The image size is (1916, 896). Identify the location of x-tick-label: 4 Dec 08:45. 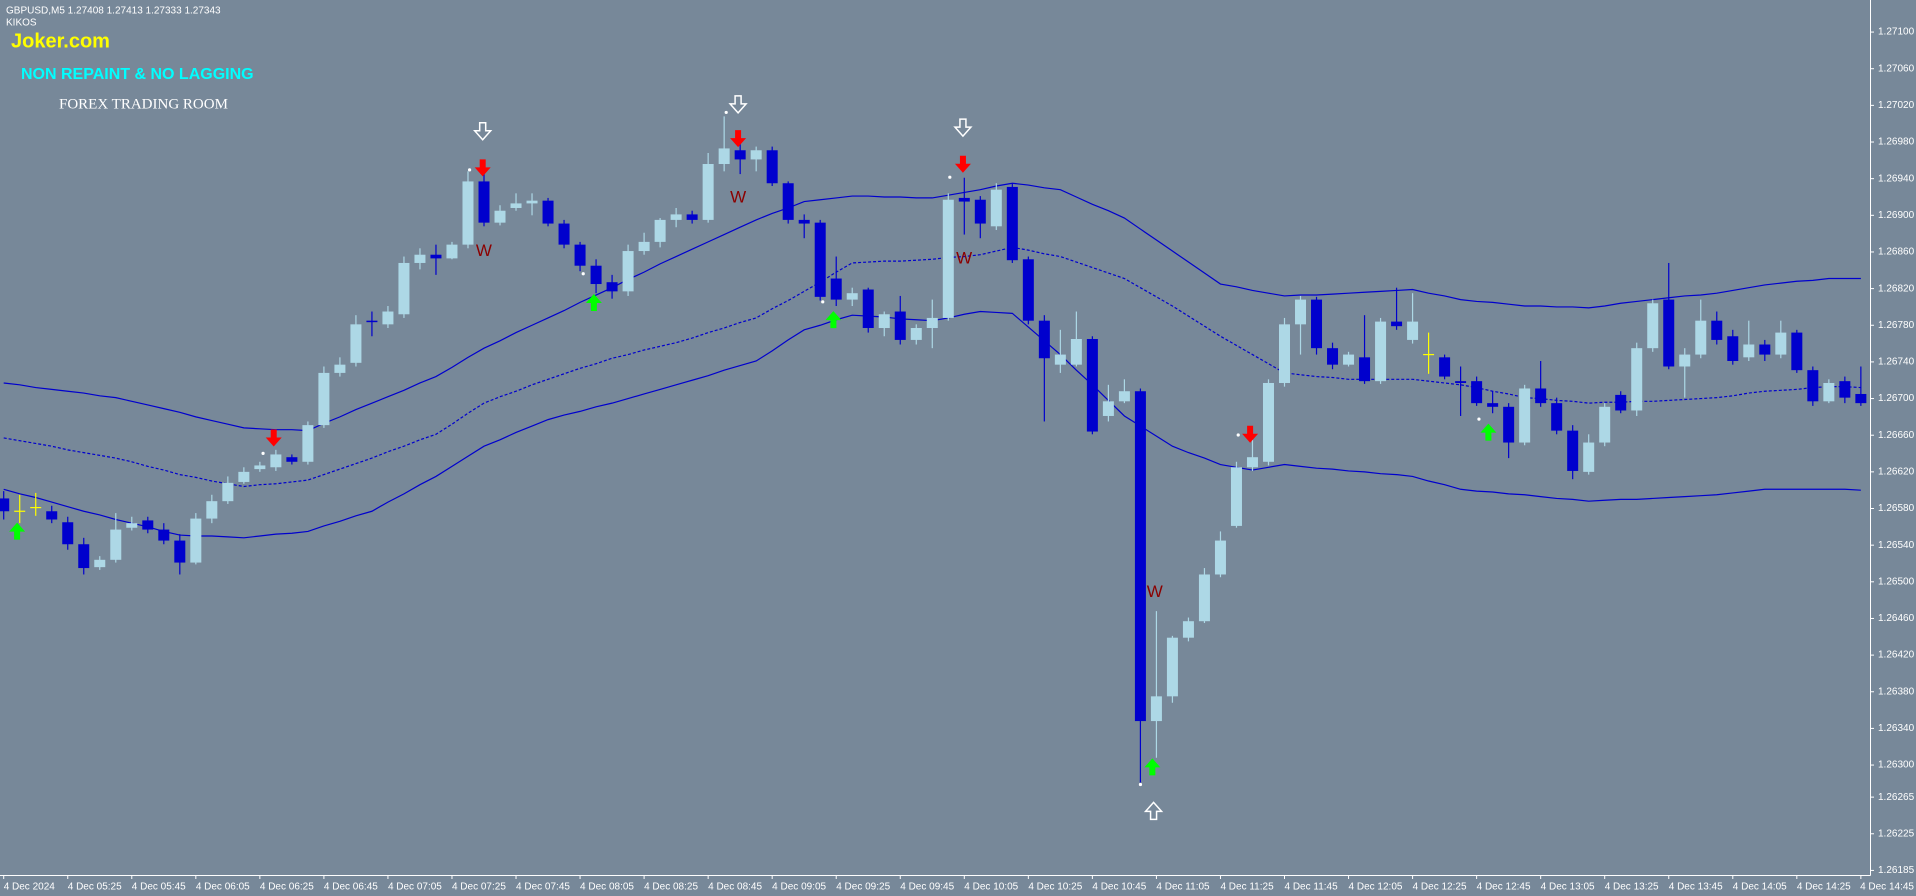
(735, 887).